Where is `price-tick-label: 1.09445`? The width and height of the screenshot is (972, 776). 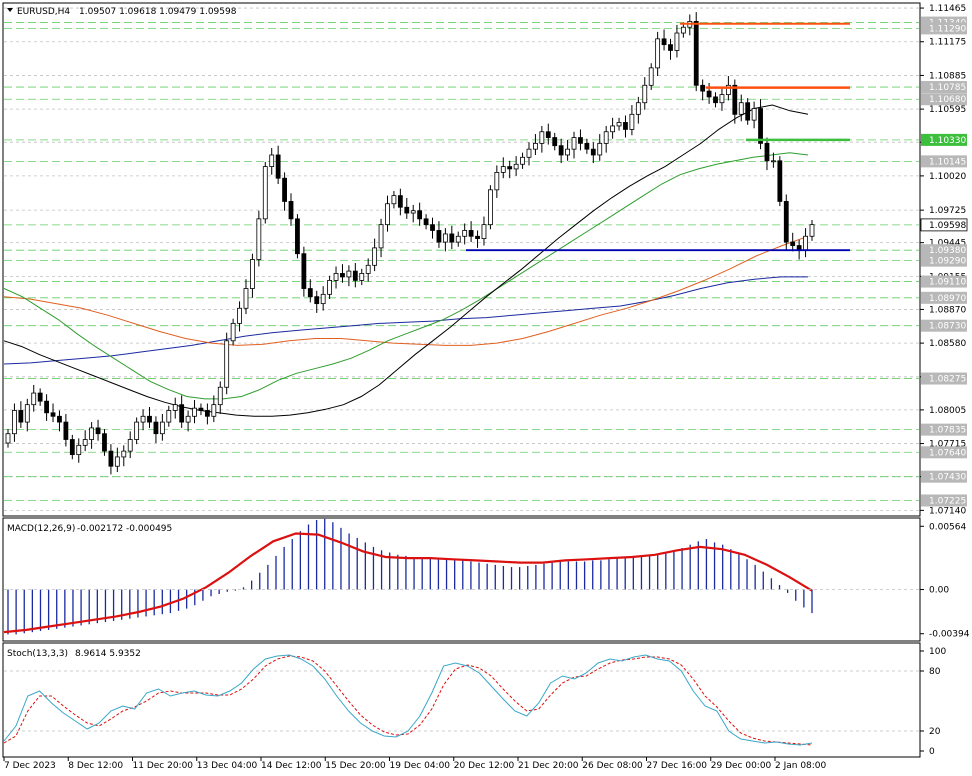 price-tick-label: 1.09445 is located at coordinates (947, 244).